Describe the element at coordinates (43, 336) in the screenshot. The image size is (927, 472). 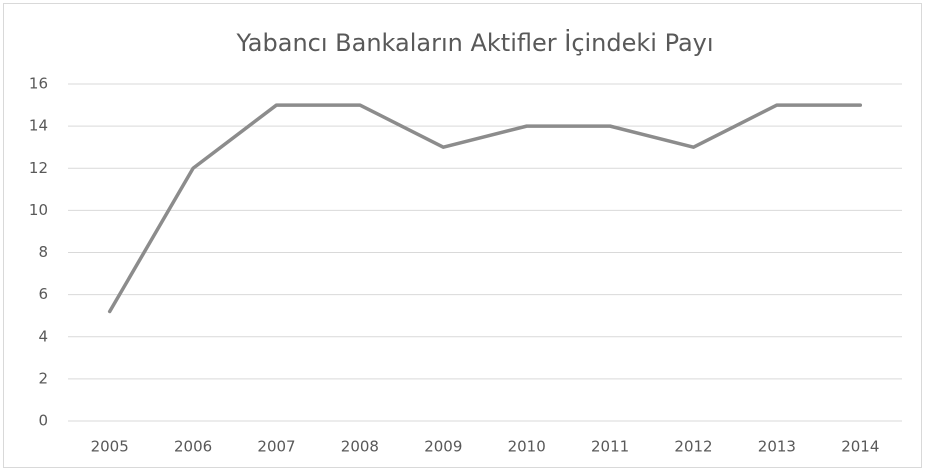
I see `y-tick-label: 4` at that location.